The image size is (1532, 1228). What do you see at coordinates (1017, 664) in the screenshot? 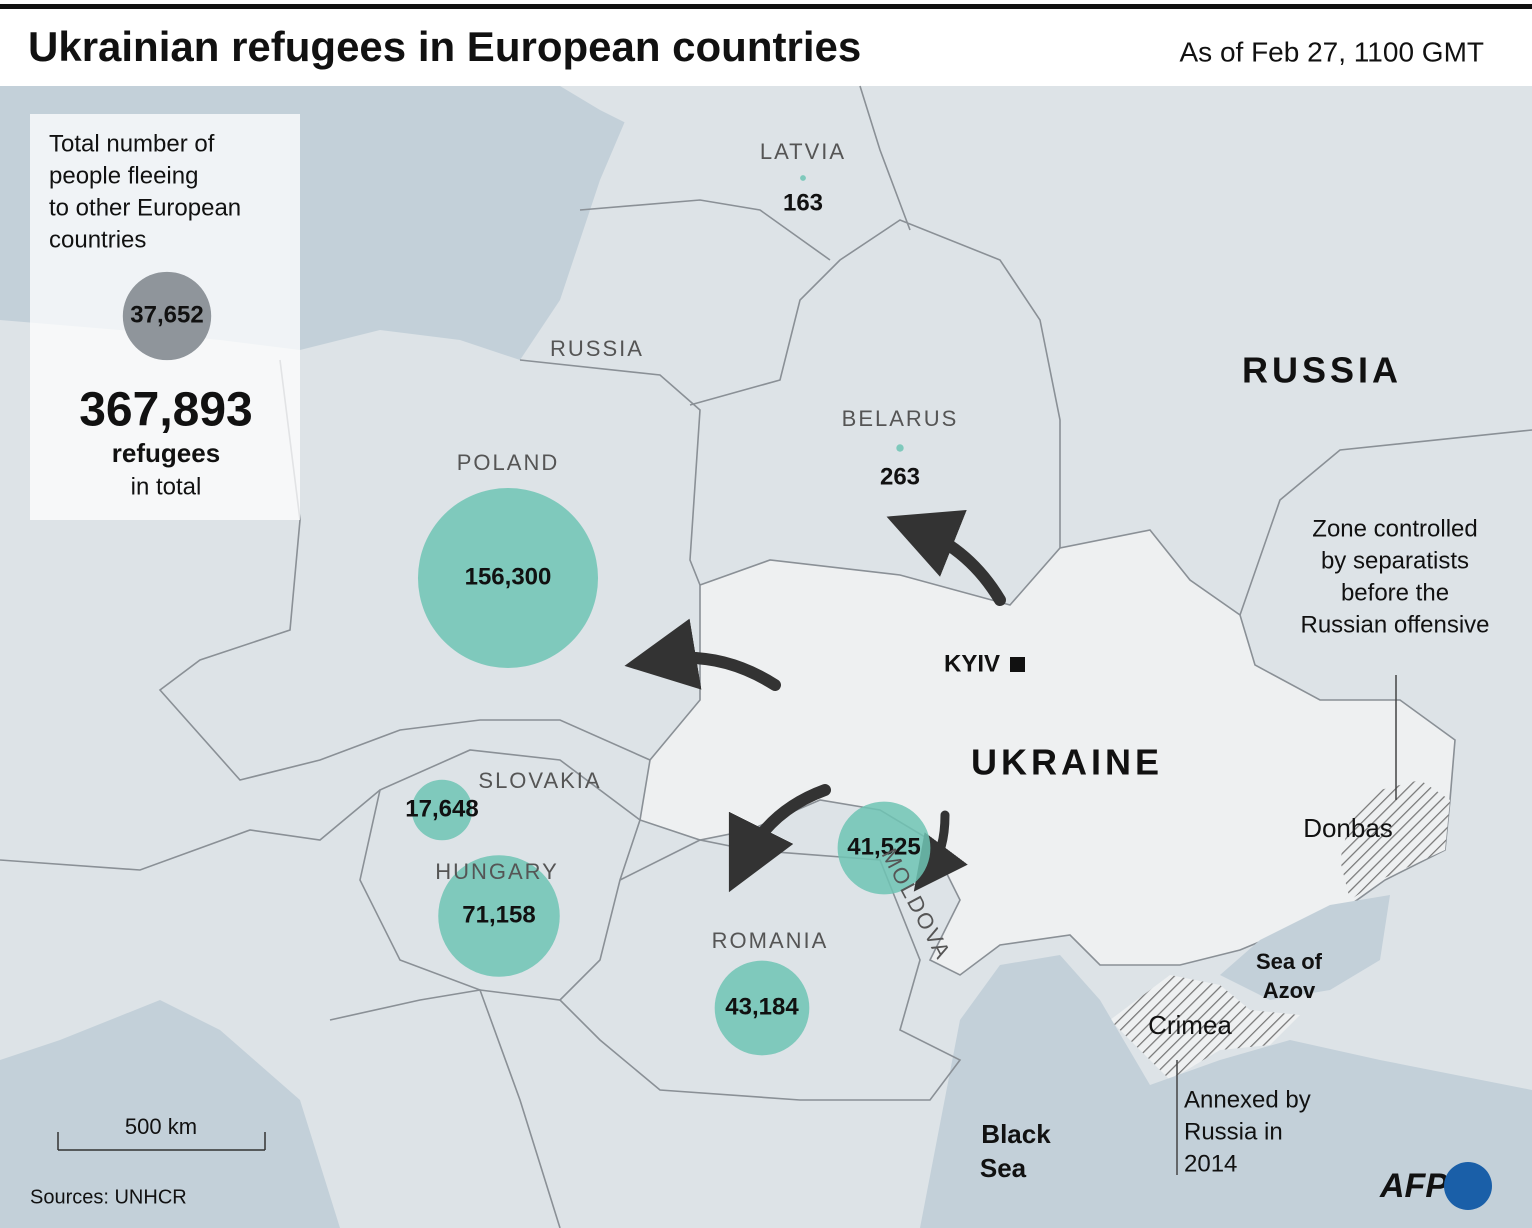
I see `capital-marker` at bounding box center [1017, 664].